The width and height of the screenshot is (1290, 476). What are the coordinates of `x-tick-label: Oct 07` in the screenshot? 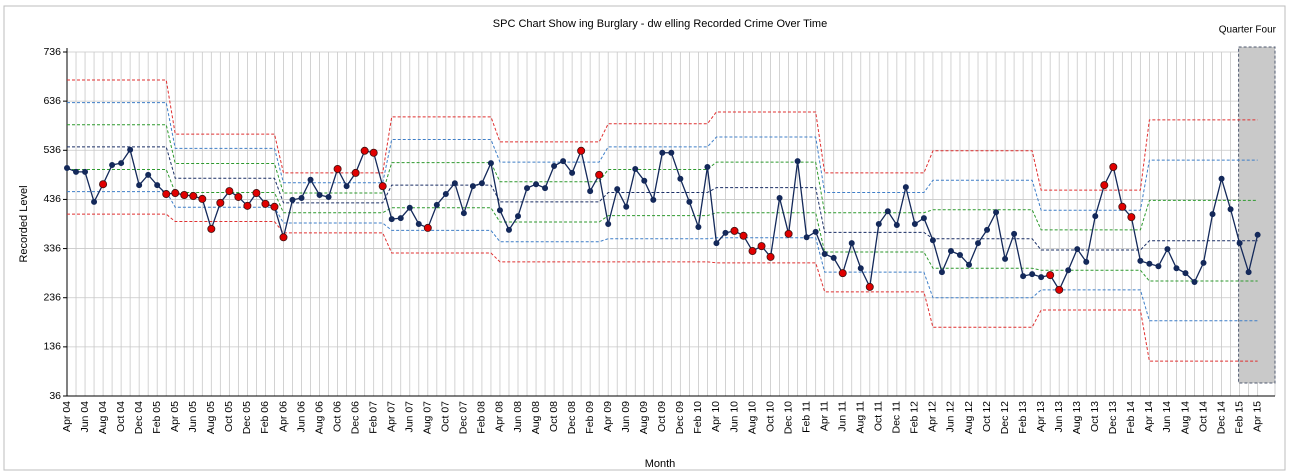 It's located at (446, 416).